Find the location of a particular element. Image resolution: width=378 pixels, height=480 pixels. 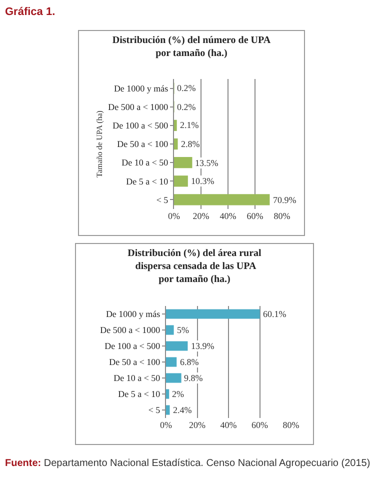

data-label: 13.9% is located at coordinates (203, 346).